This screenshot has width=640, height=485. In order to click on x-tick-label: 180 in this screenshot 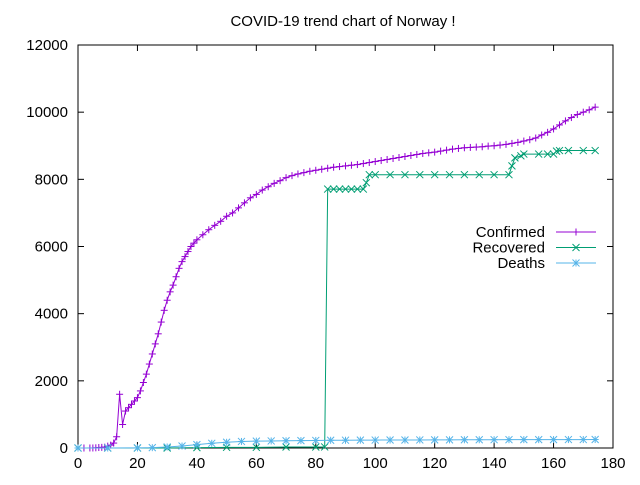, I will do `click(612, 463)`.